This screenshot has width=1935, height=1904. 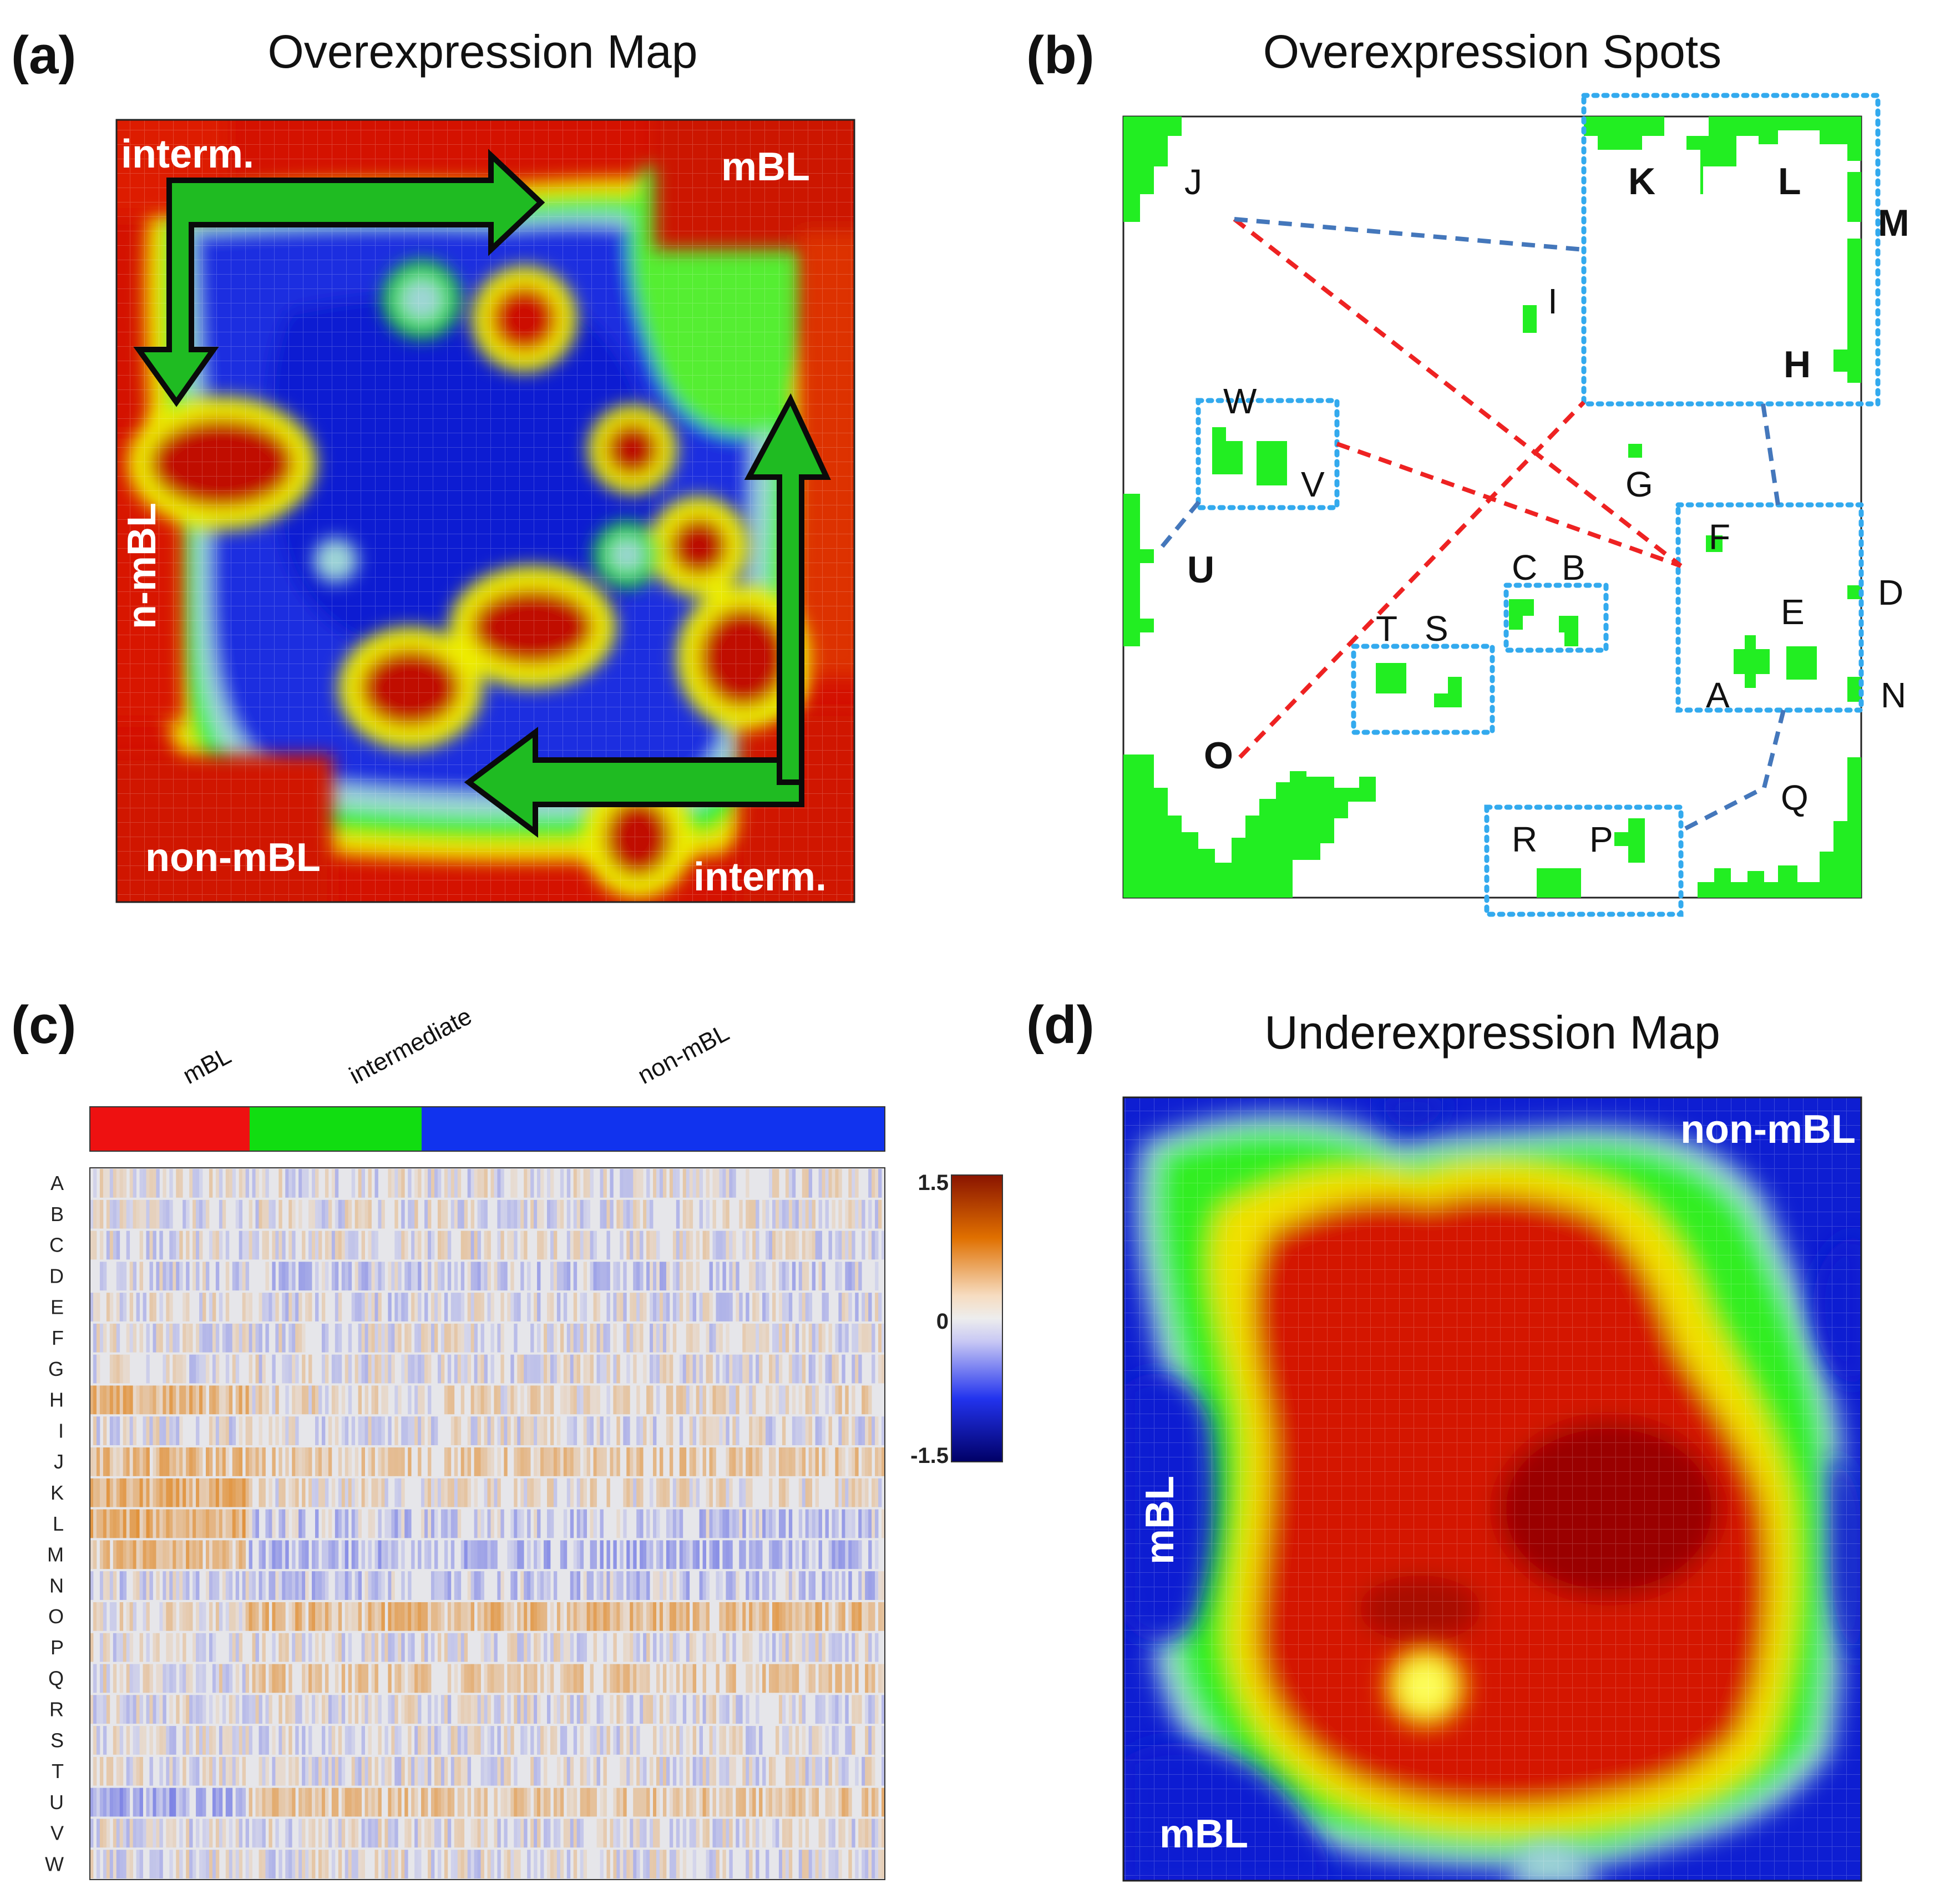 I want to click on box-c-b, so click(x=1556, y=618).